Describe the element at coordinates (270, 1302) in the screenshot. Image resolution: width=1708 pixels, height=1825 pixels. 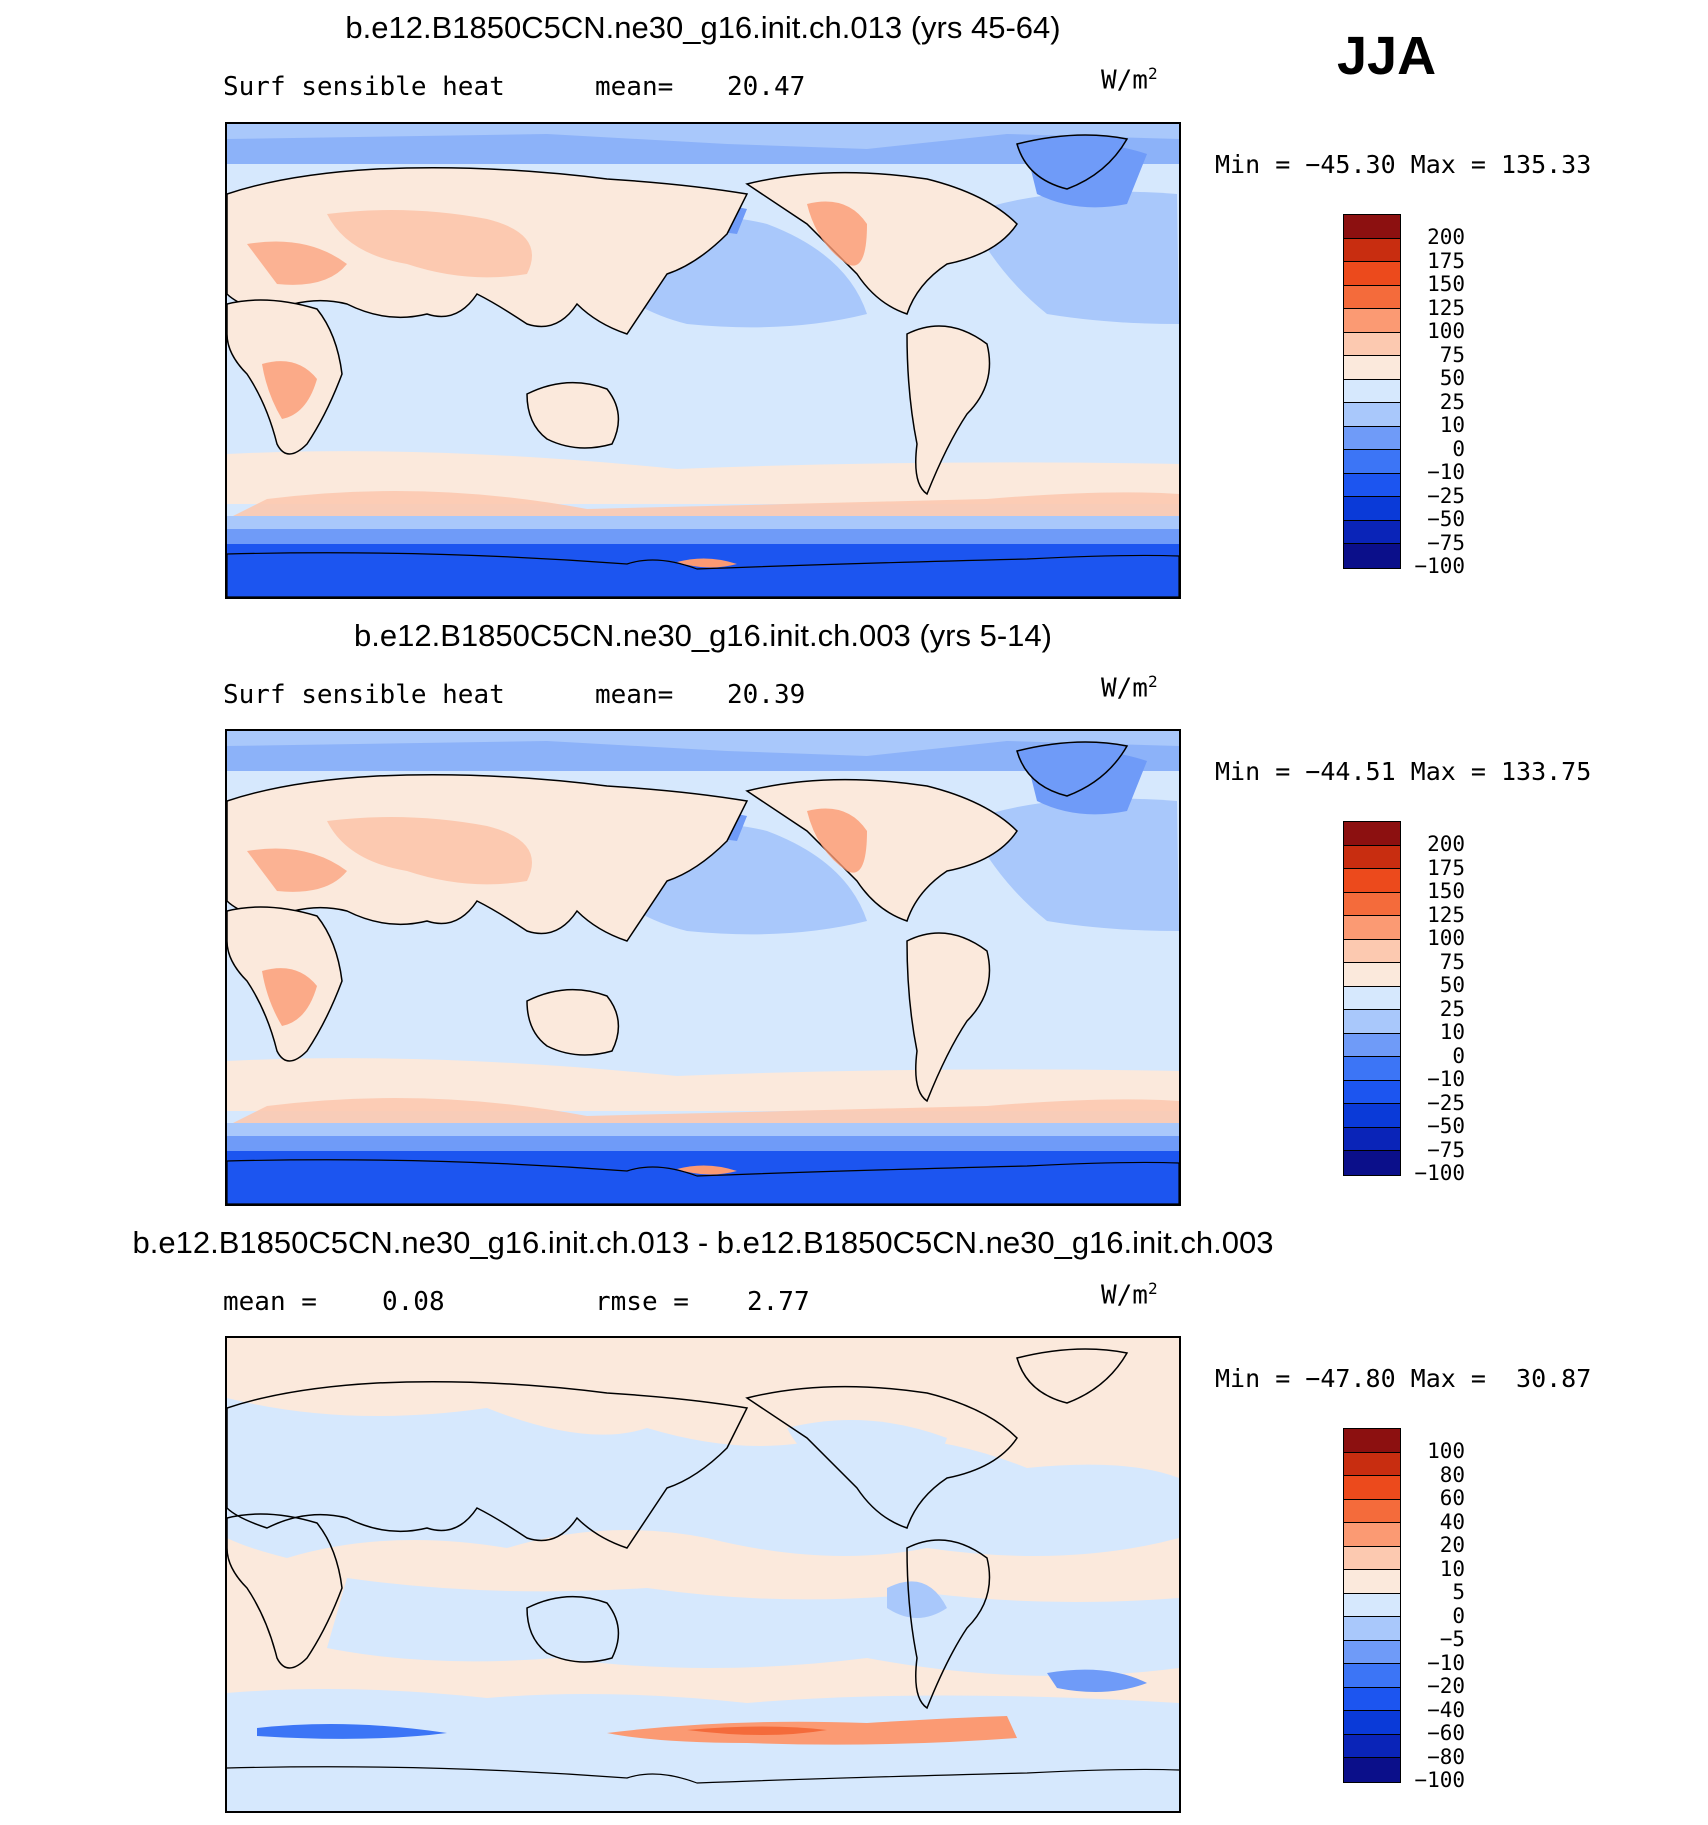
I see `panel3-mean-label: mean =` at that location.